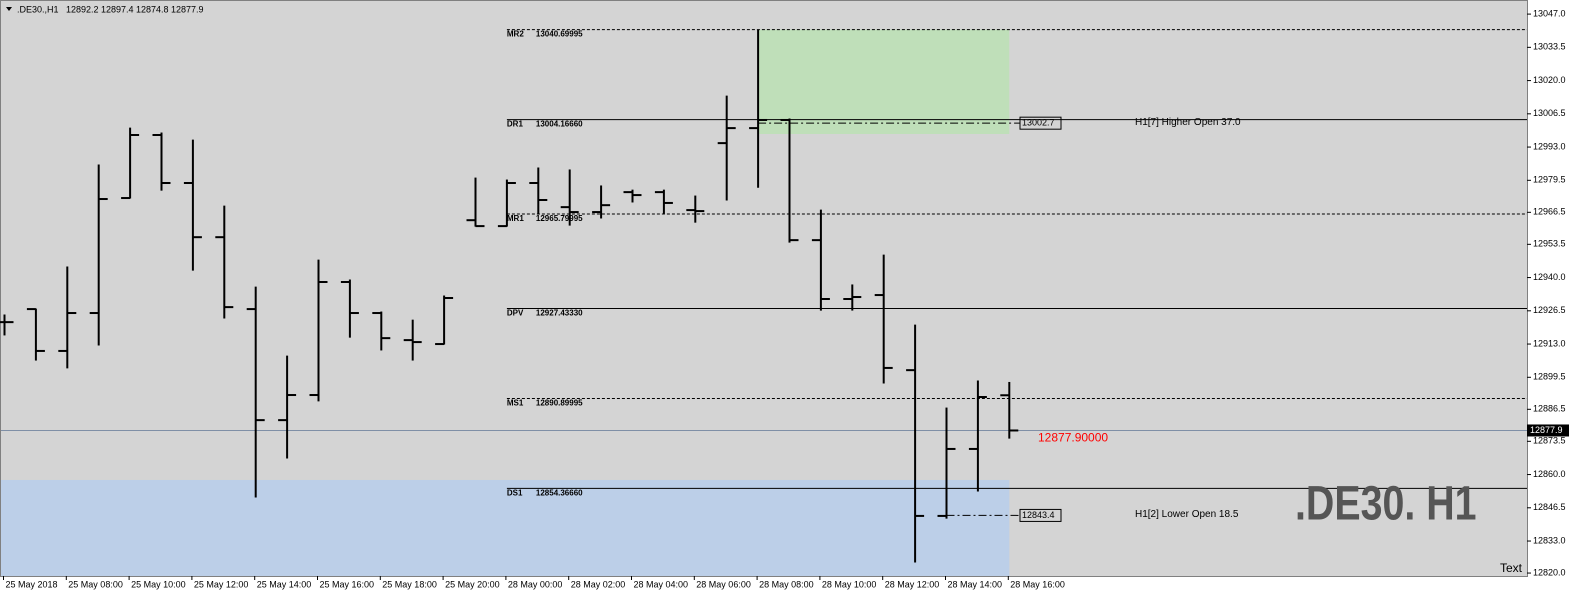 The image size is (1596, 608). I want to click on x-tick-label: 25 May 08:00, so click(95, 584).